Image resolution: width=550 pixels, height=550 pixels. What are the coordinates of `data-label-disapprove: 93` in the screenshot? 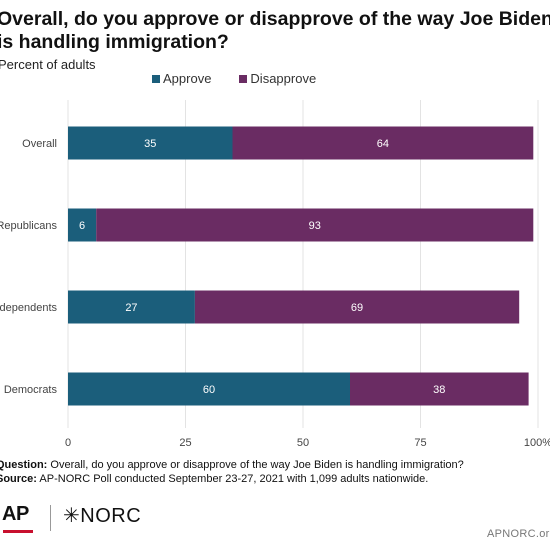 It's located at (315, 226).